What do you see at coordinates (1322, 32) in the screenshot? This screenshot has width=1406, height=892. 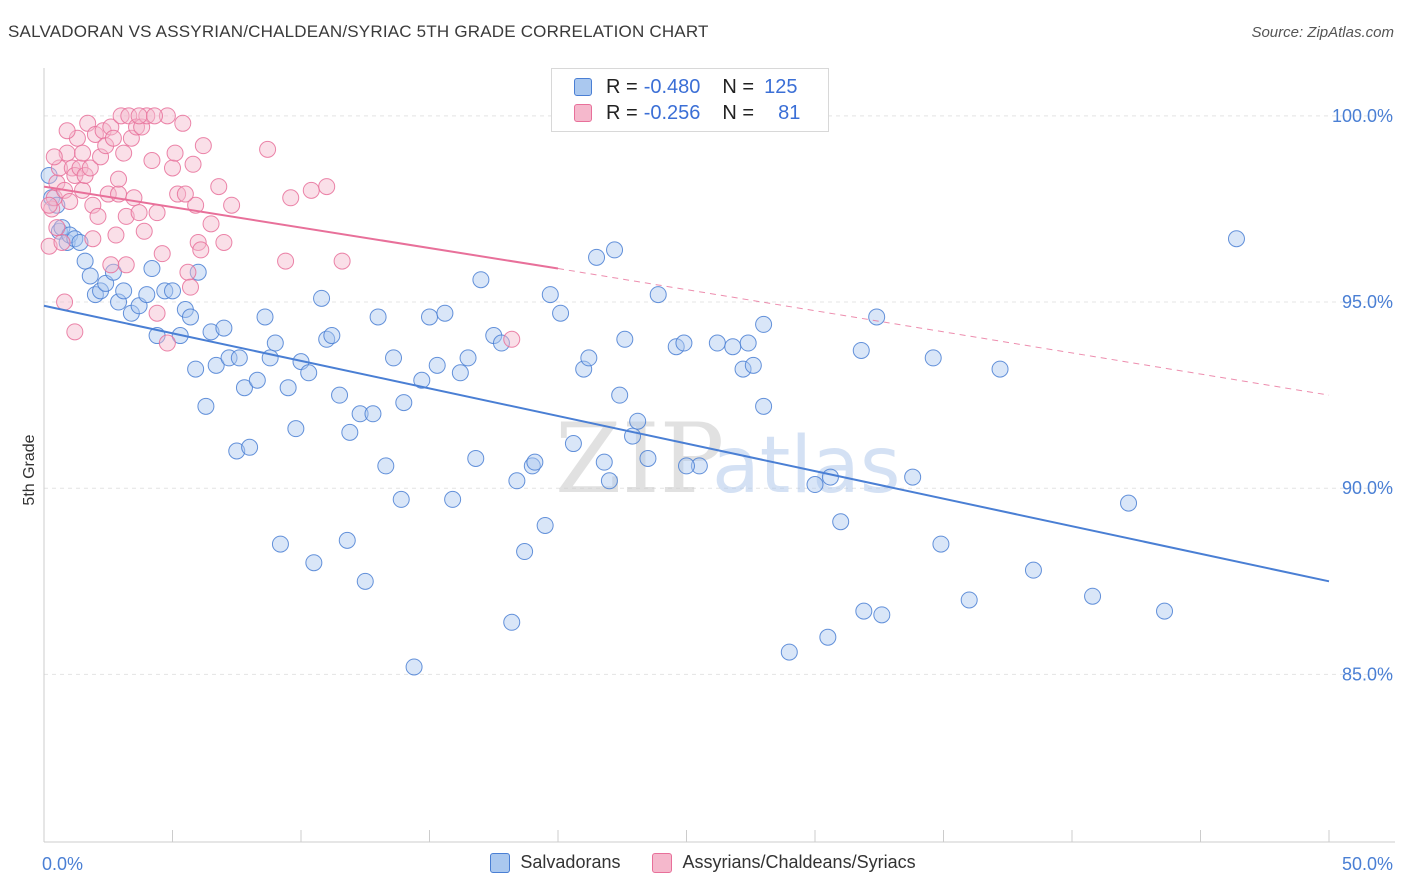 I see `source-label: Source: ZipAtlas.com` at bounding box center [1322, 32].